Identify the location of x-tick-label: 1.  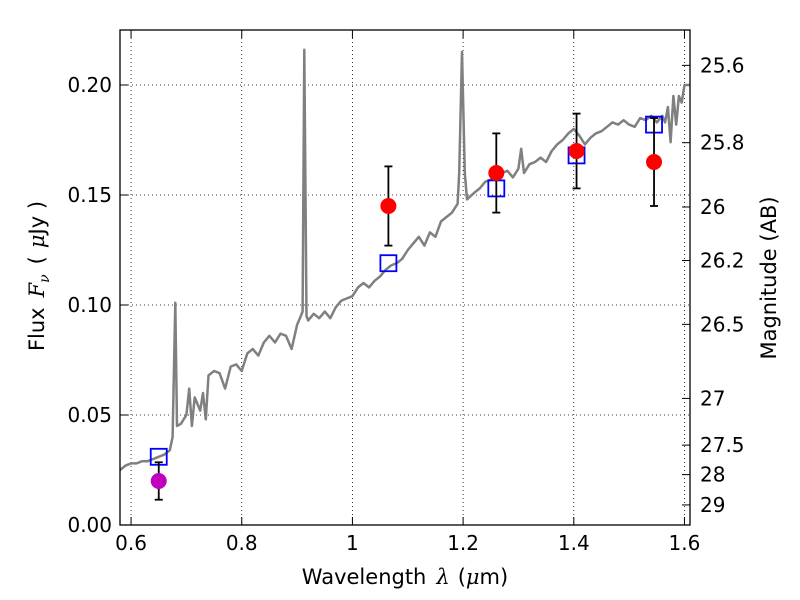
(352, 543).